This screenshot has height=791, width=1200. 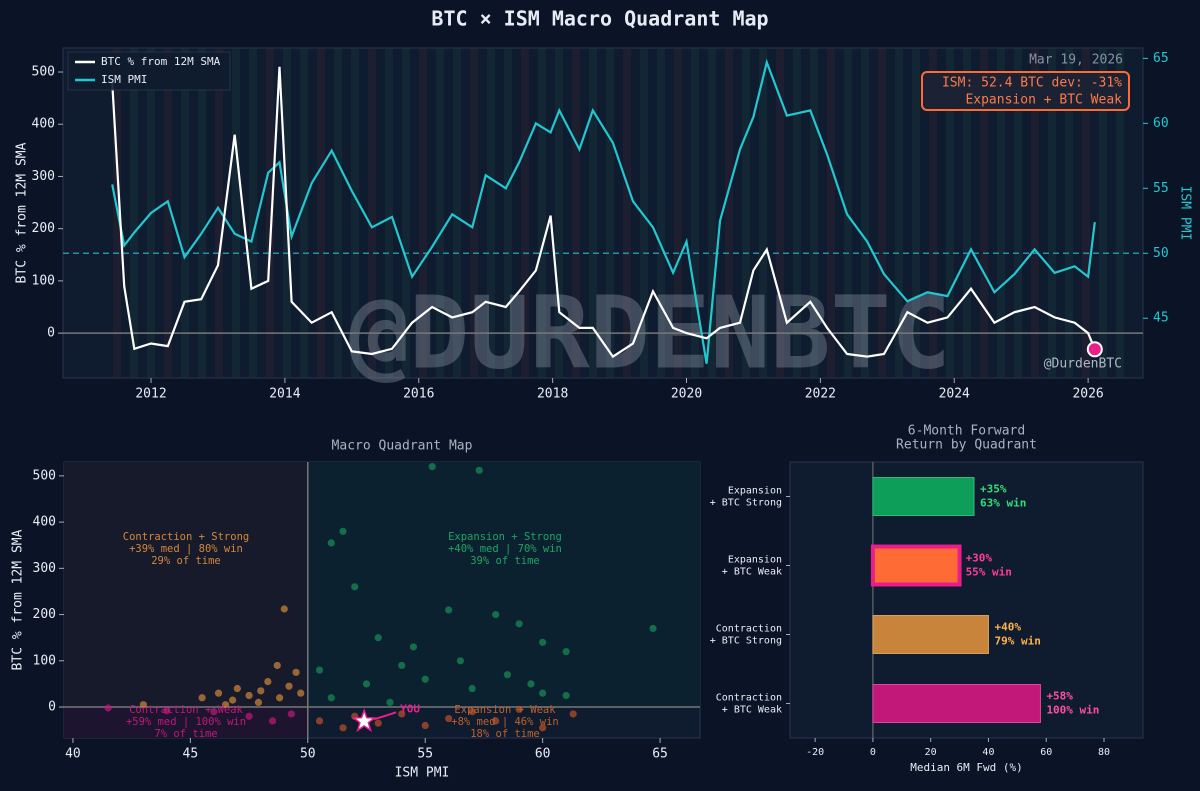 I want to click on quadrant-label: 29% of time, so click(x=186, y=561).